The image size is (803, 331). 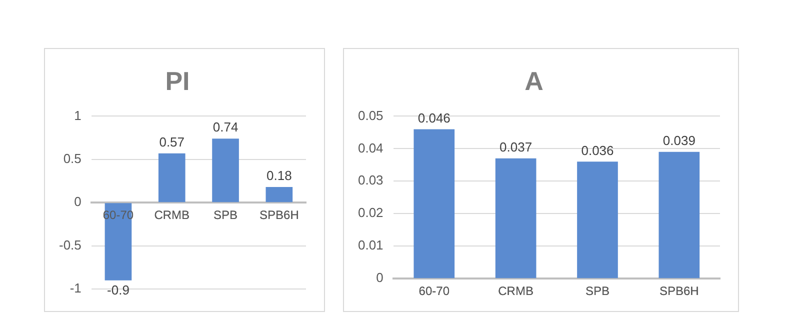 I want to click on chart-title: A, so click(x=534, y=81).